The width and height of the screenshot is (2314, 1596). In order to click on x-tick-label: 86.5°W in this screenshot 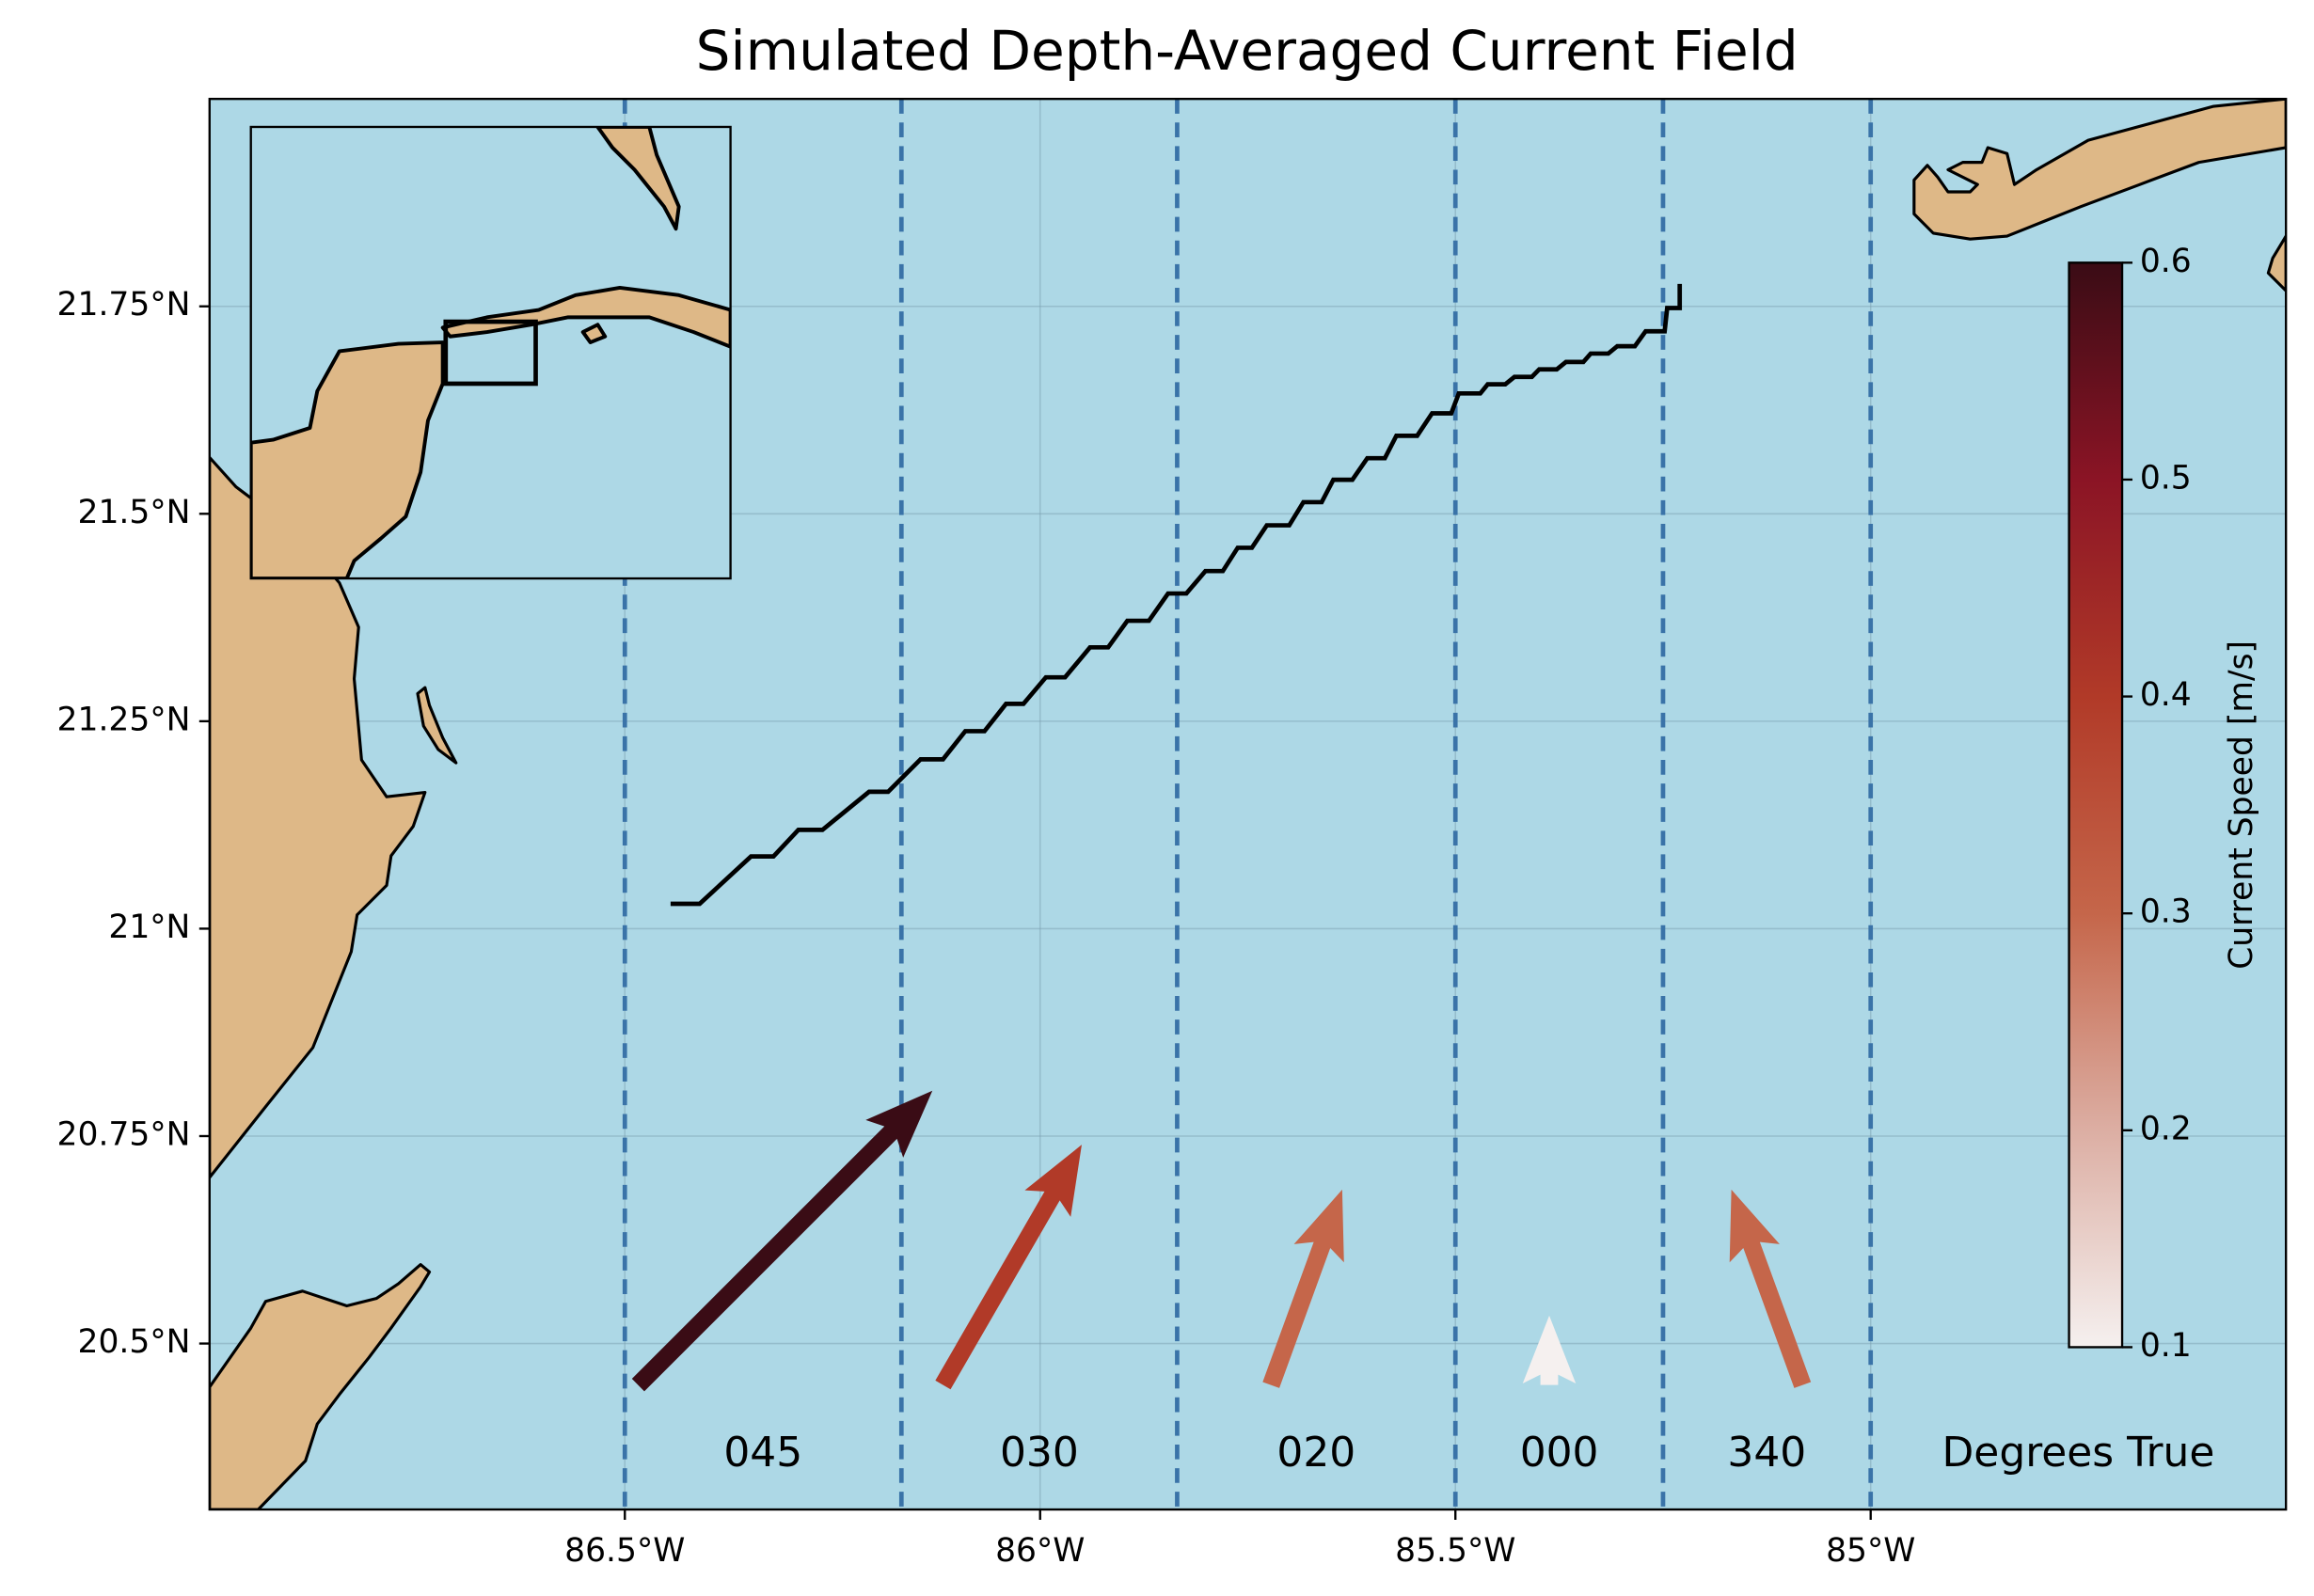, I will do `click(624, 1551)`.